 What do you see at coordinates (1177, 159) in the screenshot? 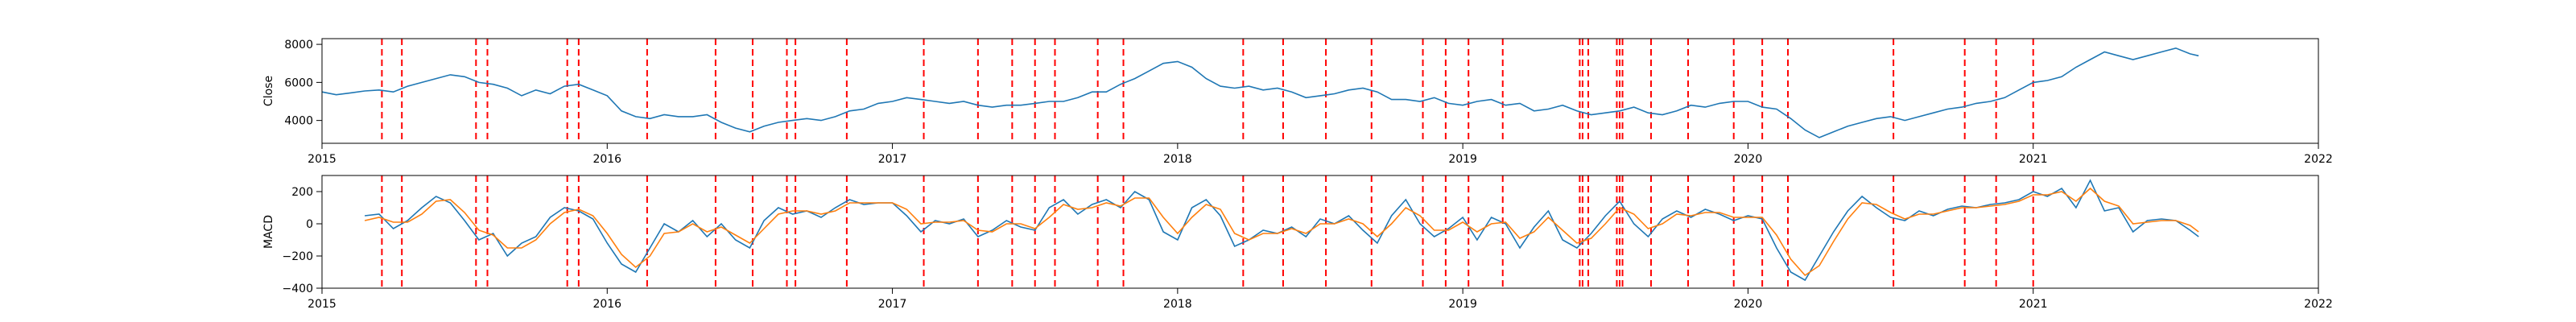
I see `close-x-tick-label-3: 2018` at bounding box center [1177, 159].